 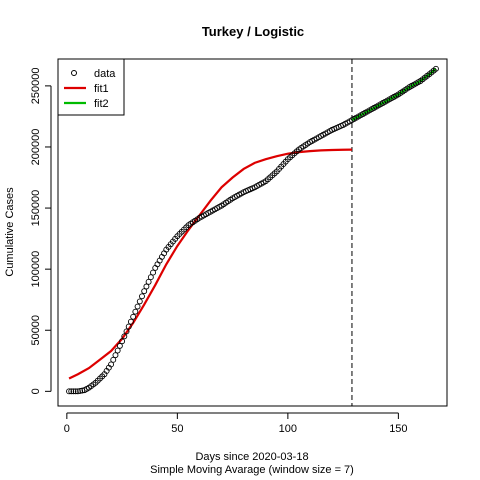 I want to click on y-tick-label: 0, so click(x=36, y=391).